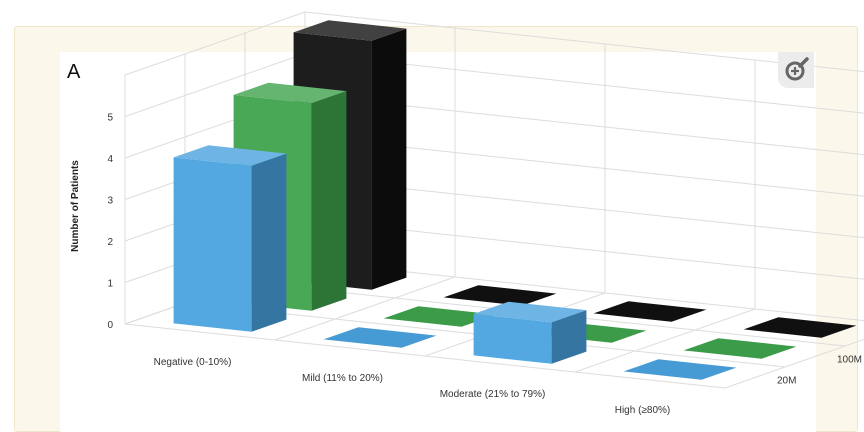 This screenshot has width=864, height=432. I want to click on z-category-label: 20M, so click(786, 381).